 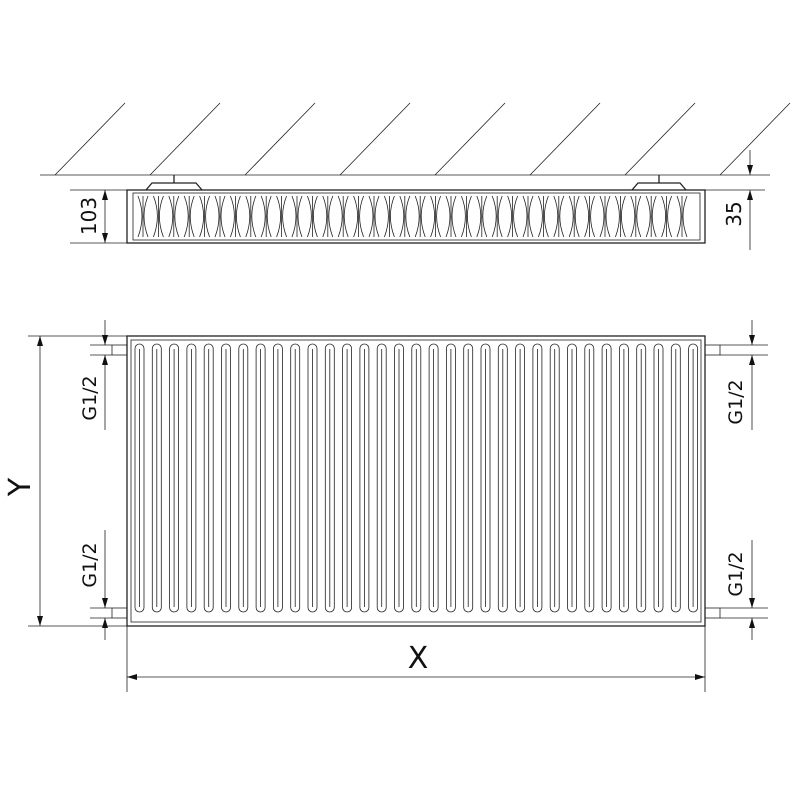 I want to click on connection-pipe-right-bottom, so click(x=712, y=613).